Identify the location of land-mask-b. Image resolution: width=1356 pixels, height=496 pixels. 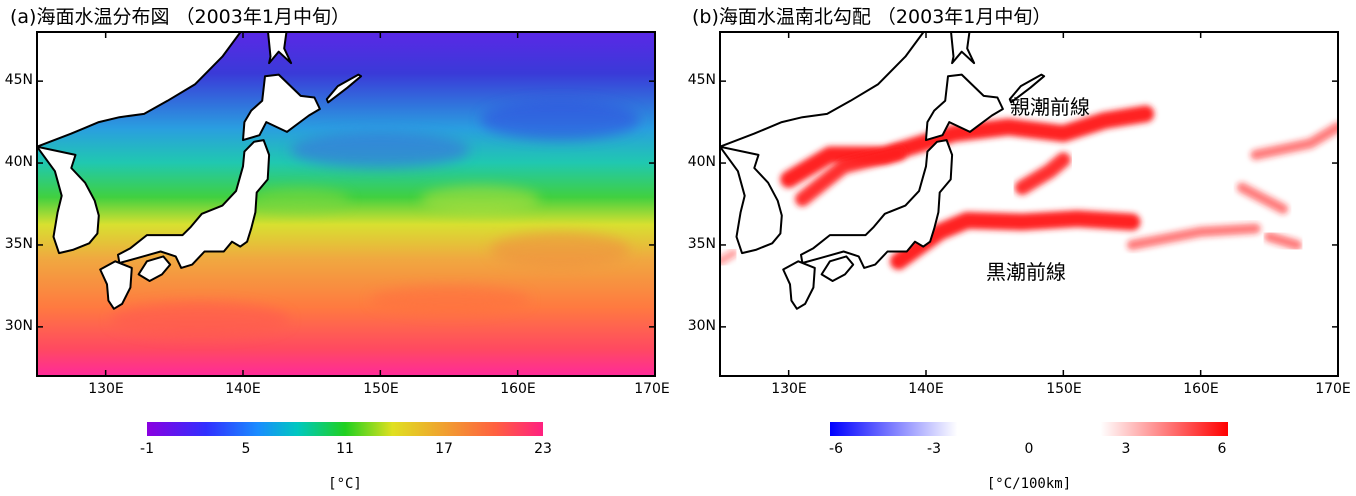
(883, 171).